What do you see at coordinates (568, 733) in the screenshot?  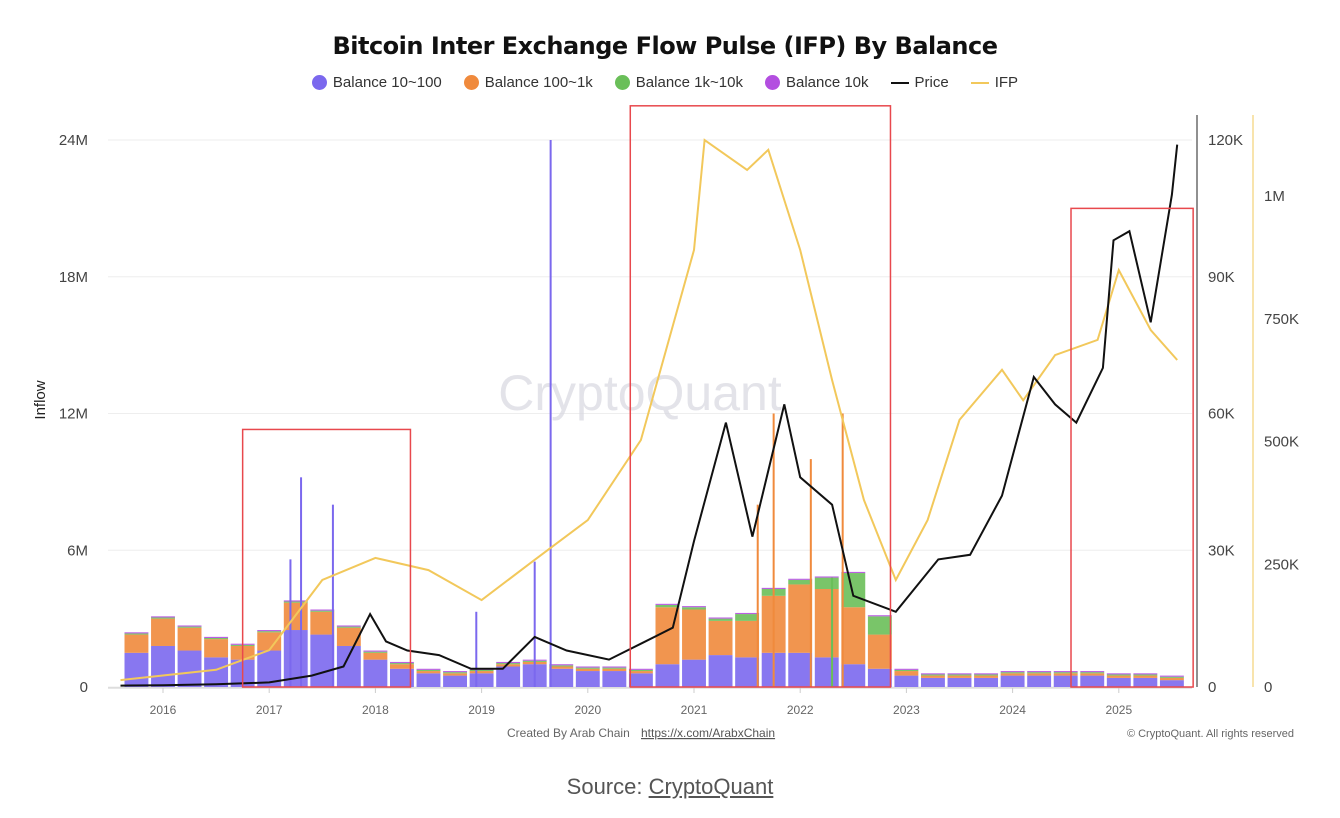 I see `credit-text: Created By Arab Chain` at bounding box center [568, 733].